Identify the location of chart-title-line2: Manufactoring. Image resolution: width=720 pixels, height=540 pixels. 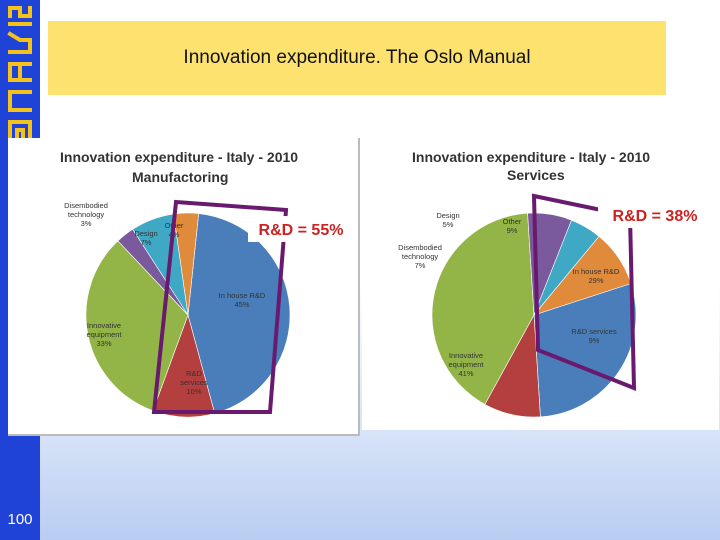
(180, 177).